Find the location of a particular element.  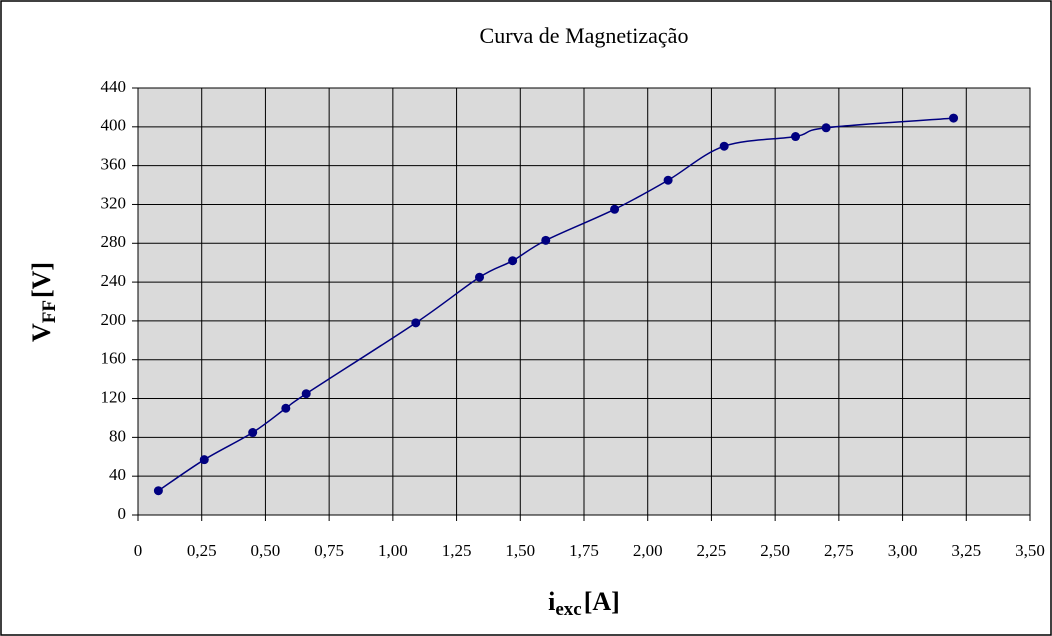

y-label-unit: [V] is located at coordinates (41, 280).